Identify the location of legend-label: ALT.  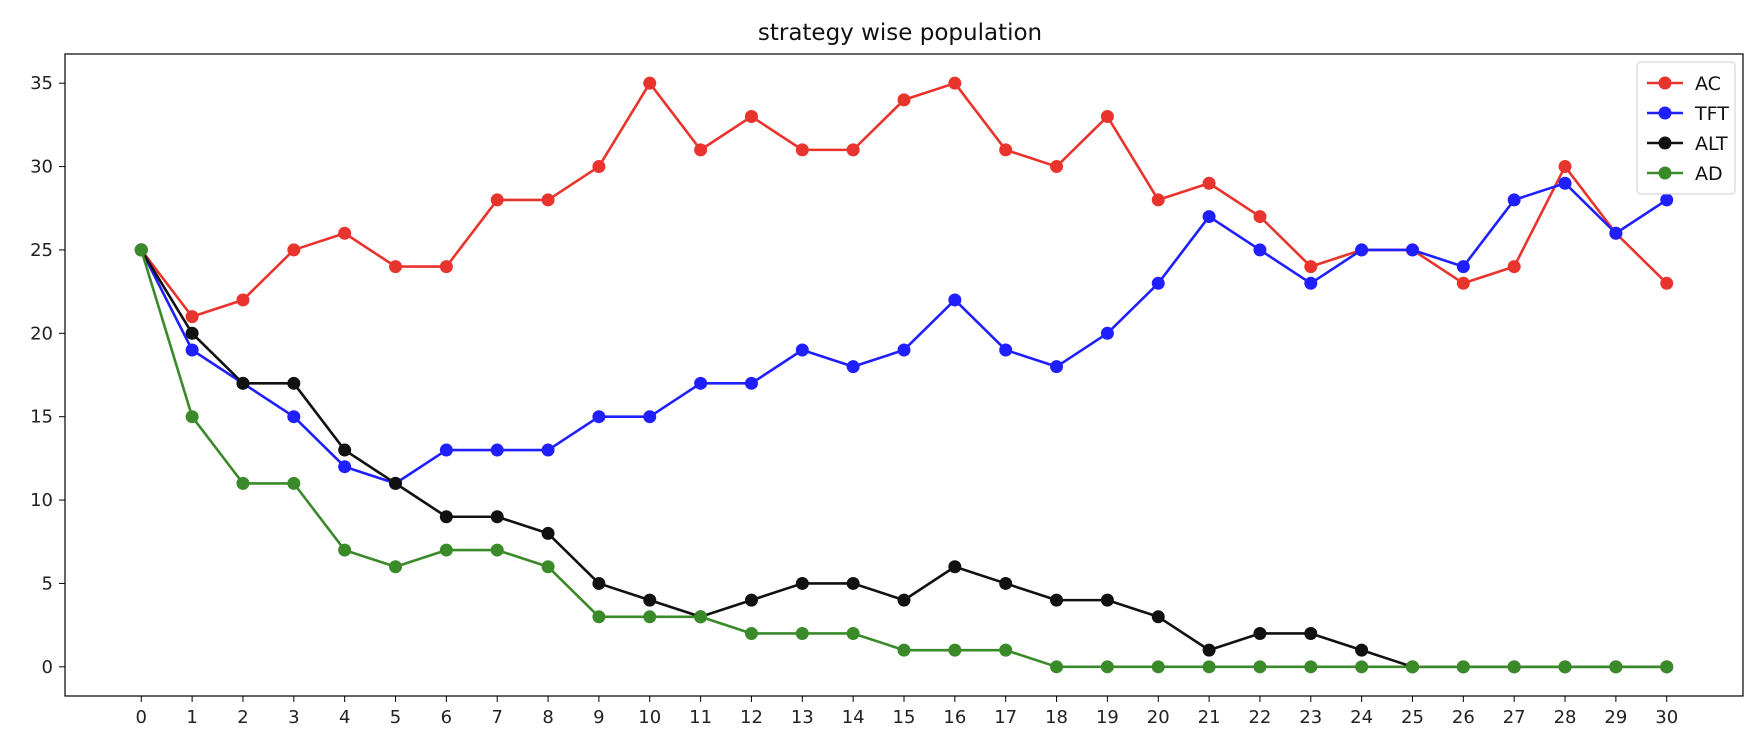
(1711, 144).